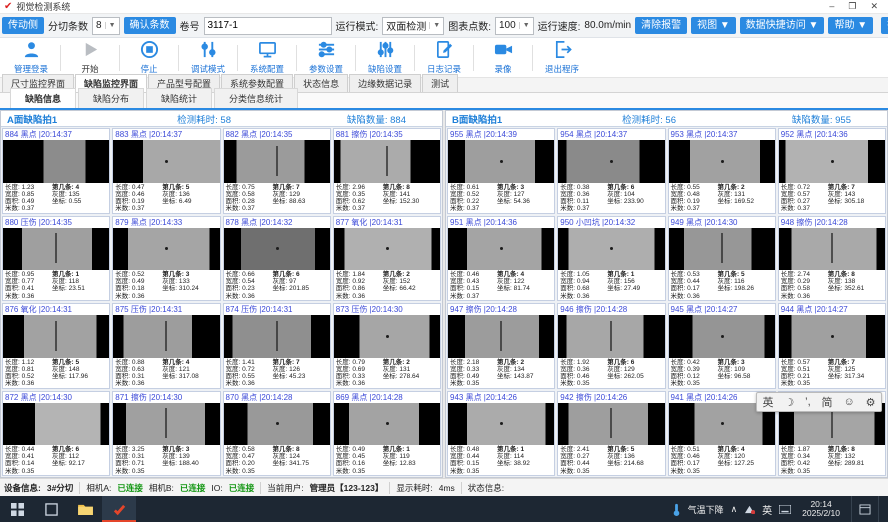 The image size is (888, 522). Describe the element at coordinates (444, 99) in the screenshot. I see `sub-tab-bar: 缺陷信息 缺陷分布 缺陷统计 分类信息统计` at that location.